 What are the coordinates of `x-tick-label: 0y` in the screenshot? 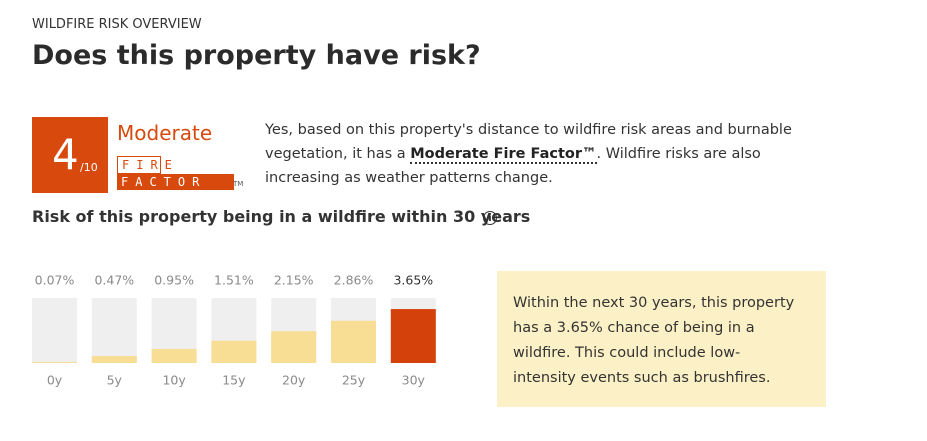 It's located at (55, 380).